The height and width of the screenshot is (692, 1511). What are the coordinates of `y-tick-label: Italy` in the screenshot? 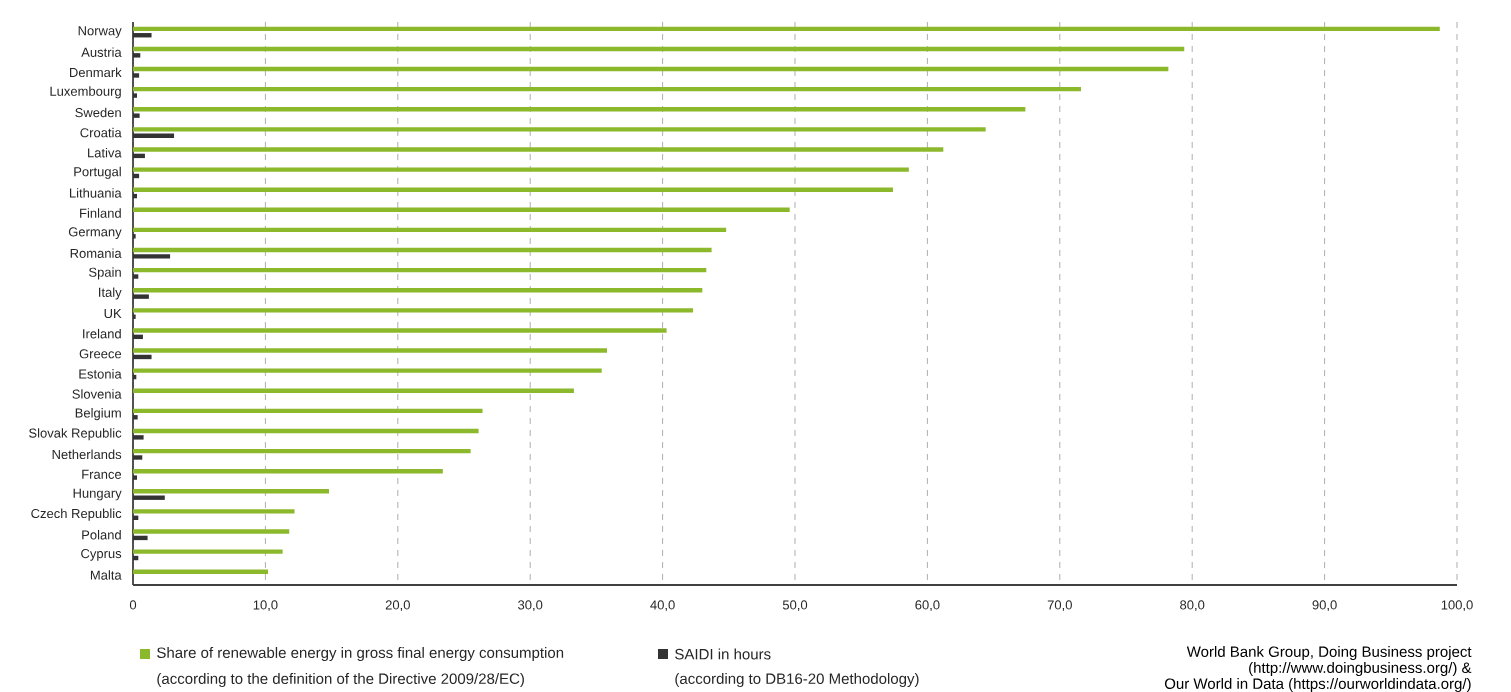 It's located at (110, 293).